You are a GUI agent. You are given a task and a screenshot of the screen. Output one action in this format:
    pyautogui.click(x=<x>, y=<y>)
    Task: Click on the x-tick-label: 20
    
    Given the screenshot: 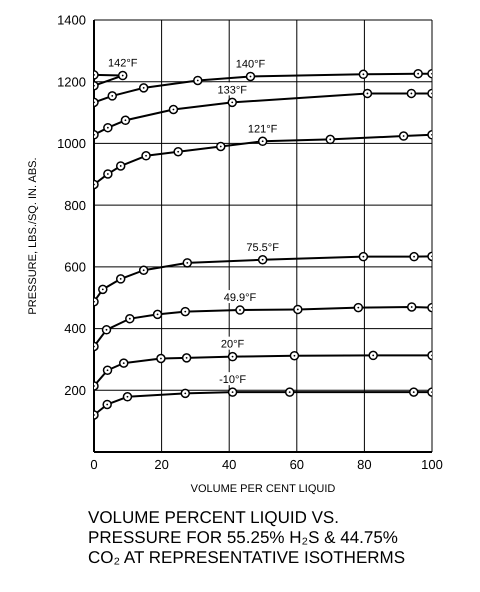 What is the action you would take?
    pyautogui.click(x=161, y=464)
    